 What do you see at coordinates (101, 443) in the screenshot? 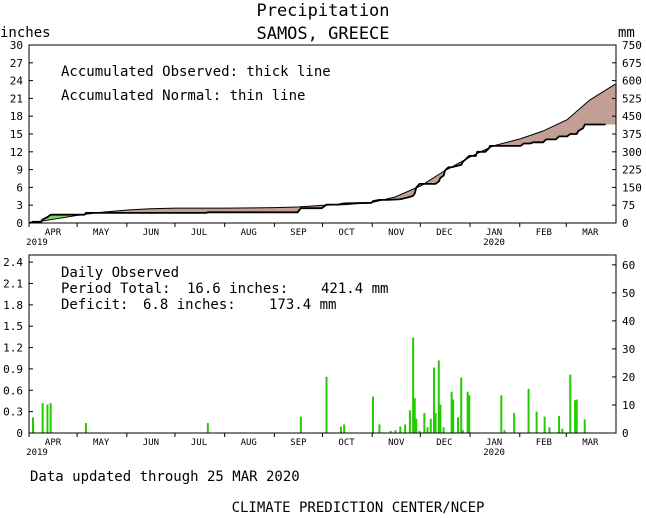
I see `x-tick-label-may: MAY` at bounding box center [101, 443].